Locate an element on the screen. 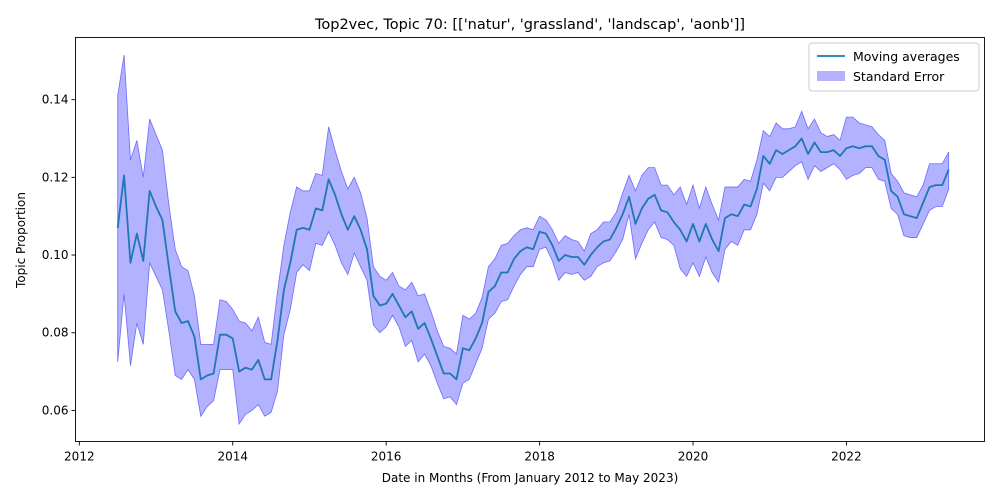 The width and height of the screenshot is (1000, 500). y-tick-label-0.06: 0.06 is located at coordinates (55, 410).